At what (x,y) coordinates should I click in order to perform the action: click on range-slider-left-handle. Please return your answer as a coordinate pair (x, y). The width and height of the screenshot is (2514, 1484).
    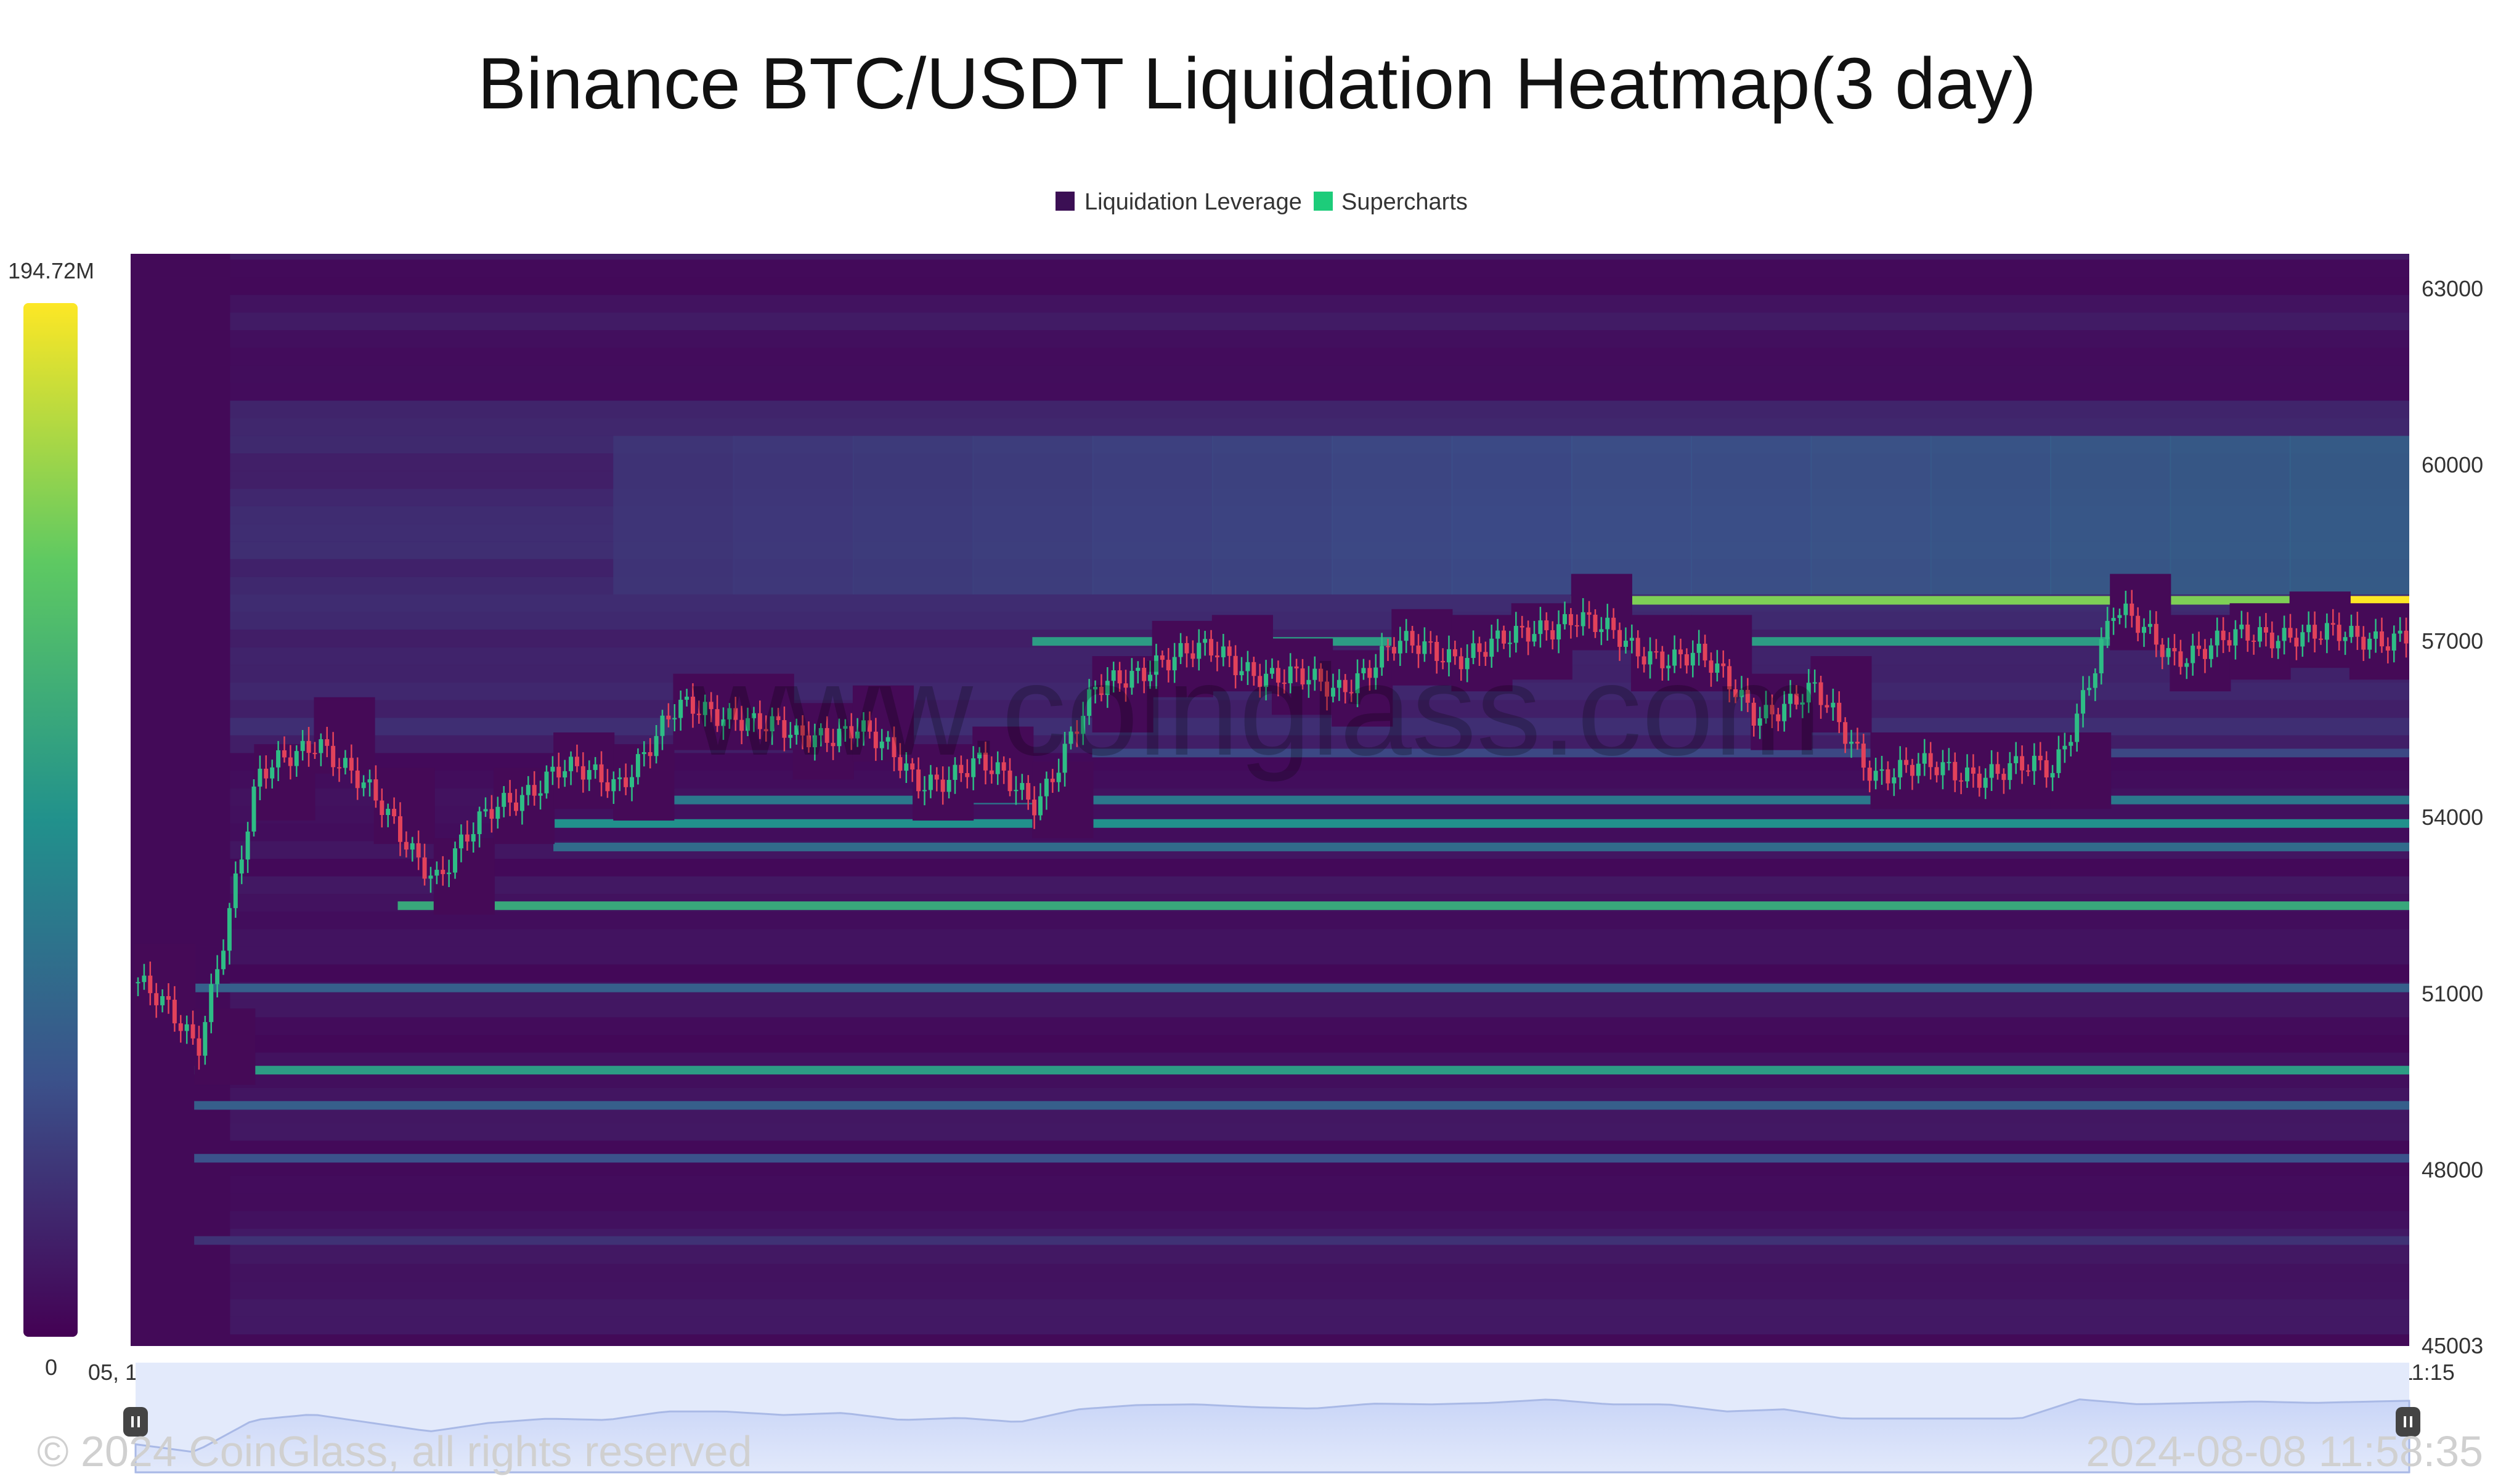
    Looking at the image, I should click on (135, 1422).